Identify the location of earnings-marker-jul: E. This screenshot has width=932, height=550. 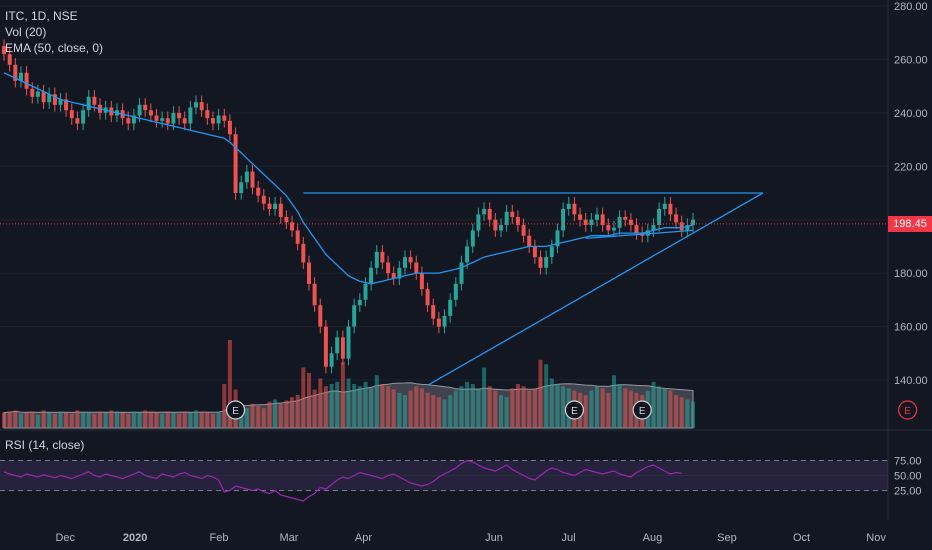
(574, 410).